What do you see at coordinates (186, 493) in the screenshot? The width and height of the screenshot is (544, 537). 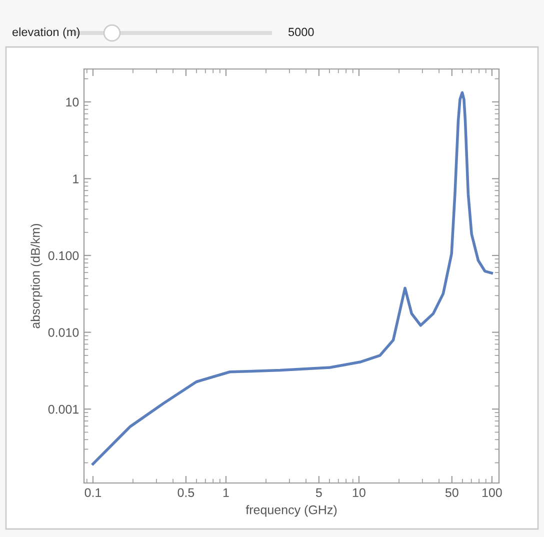 I see `x-tick-label: 0.5` at bounding box center [186, 493].